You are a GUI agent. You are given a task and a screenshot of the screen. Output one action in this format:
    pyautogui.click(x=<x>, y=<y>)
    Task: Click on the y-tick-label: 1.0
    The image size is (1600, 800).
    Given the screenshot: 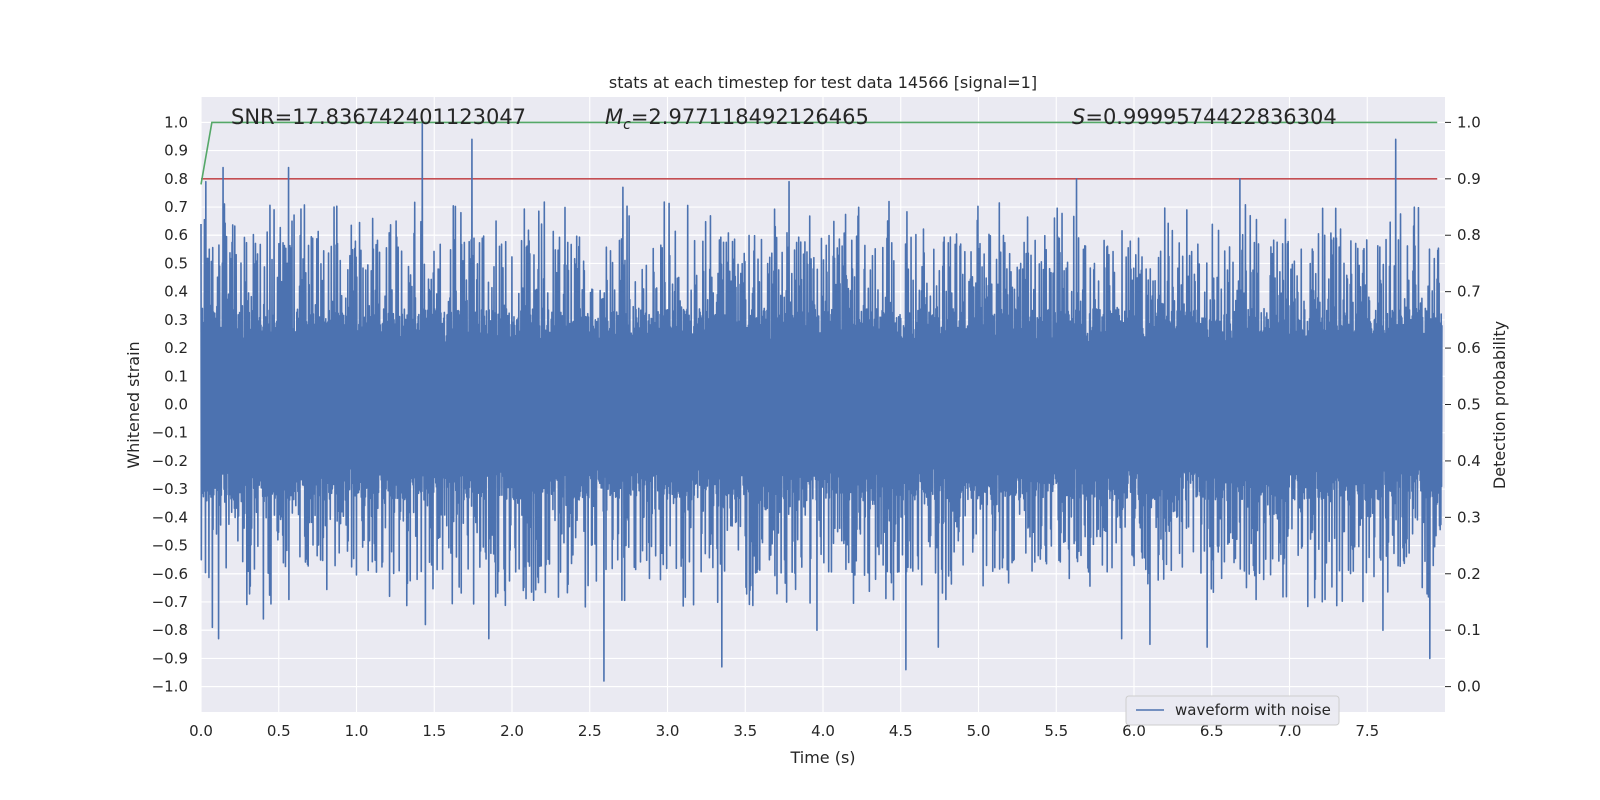 What is the action you would take?
    pyautogui.click(x=176, y=122)
    